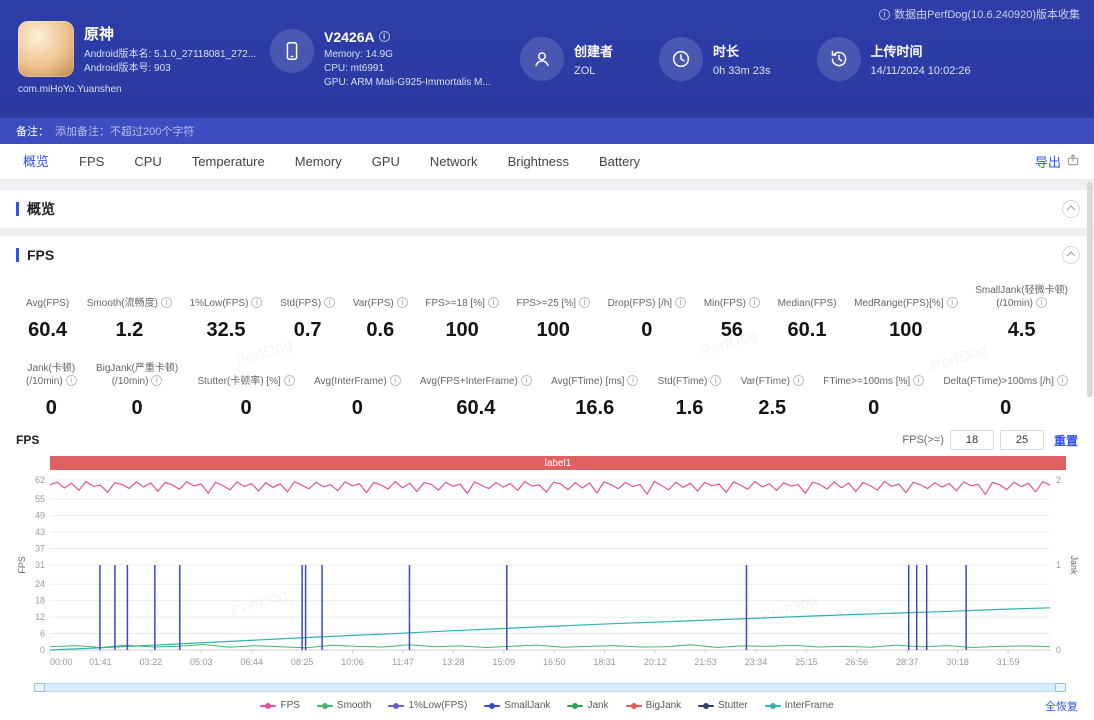  What do you see at coordinates (384, 36) in the screenshot?
I see `device-info-icon: i` at bounding box center [384, 36].